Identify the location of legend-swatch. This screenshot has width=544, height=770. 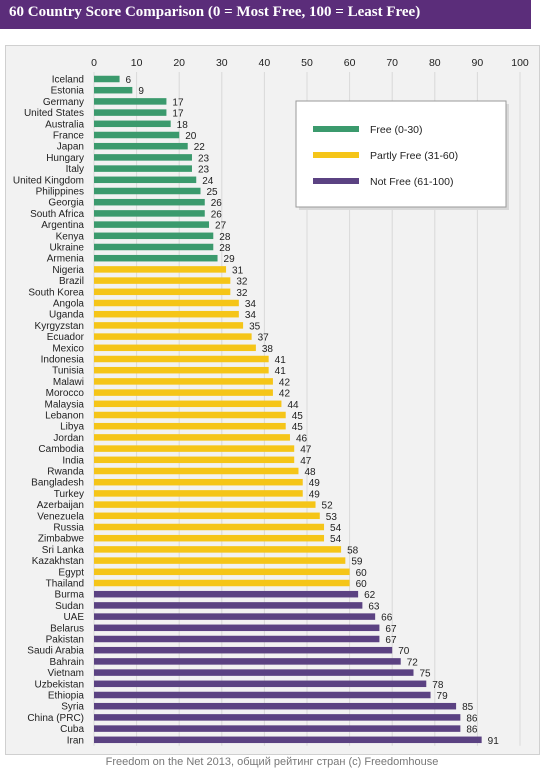
(336, 155).